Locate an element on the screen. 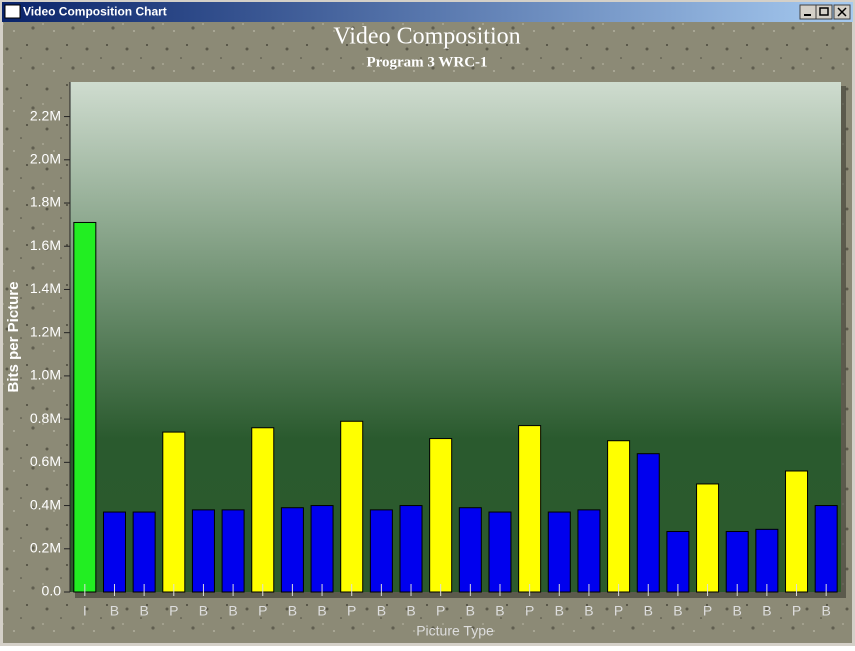 Image resolution: width=855 pixels, height=651 pixels. minimize-button is located at coordinates (808, 12).